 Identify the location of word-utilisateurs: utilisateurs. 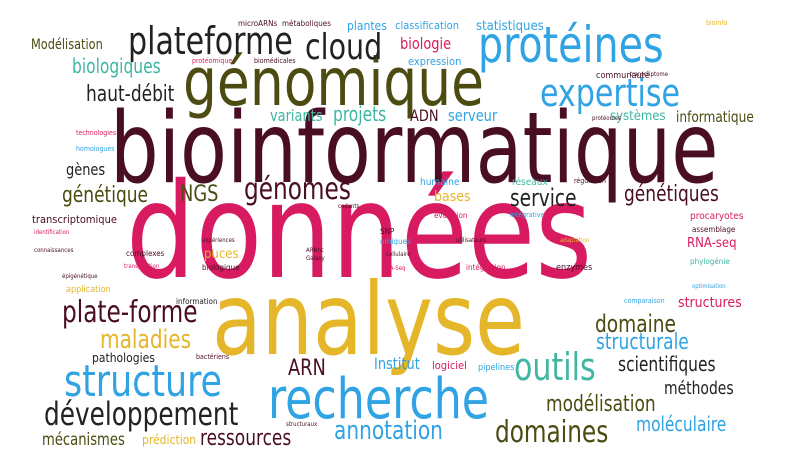
(471, 240).